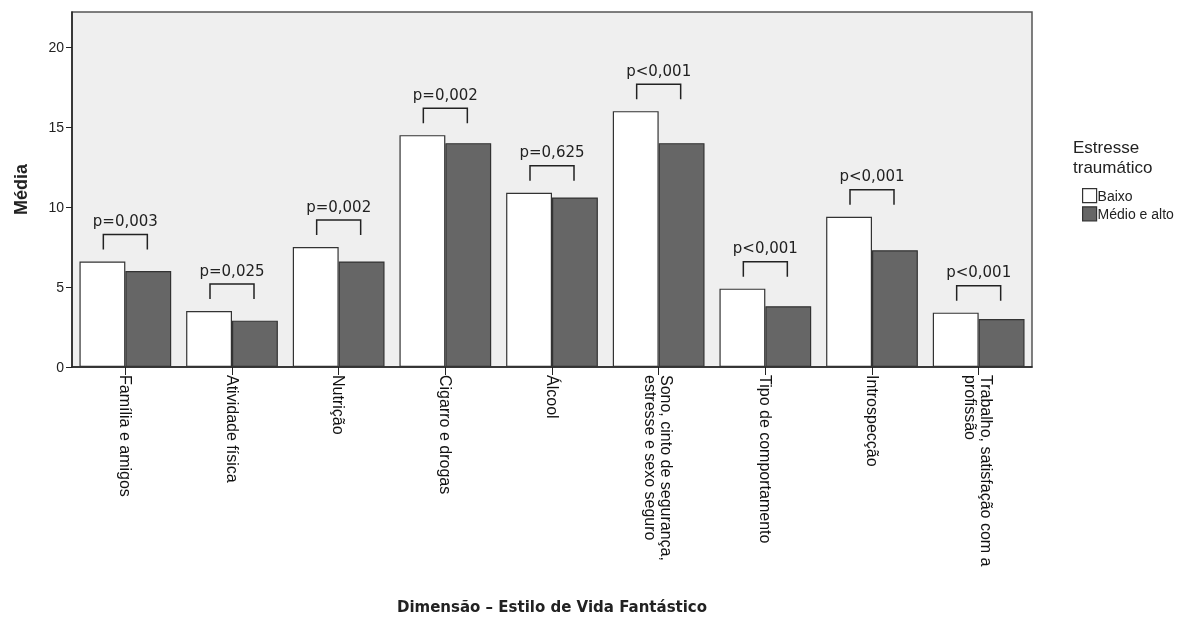 The width and height of the screenshot is (1189, 635). What do you see at coordinates (872, 421) in the screenshot?
I see `x-tick-label: Introspecção` at bounding box center [872, 421].